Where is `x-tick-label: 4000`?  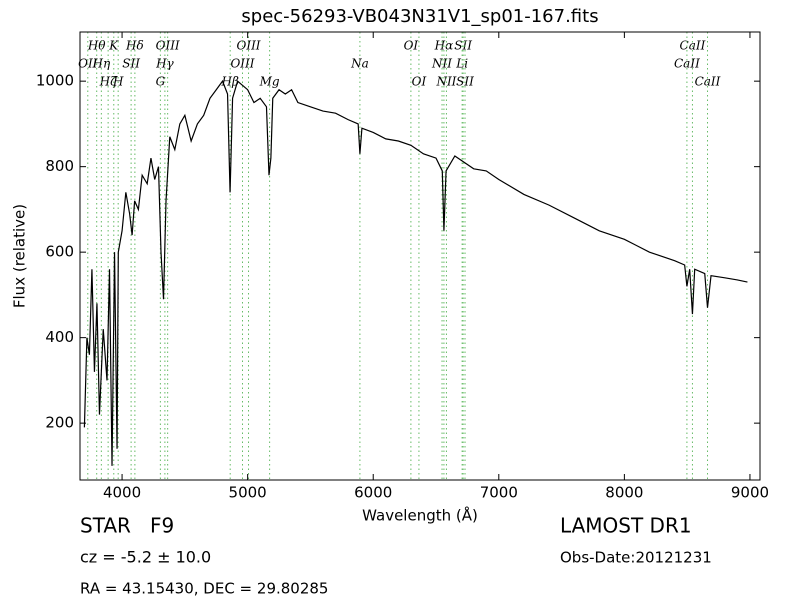
x-tick-label: 4000 is located at coordinates (122, 493).